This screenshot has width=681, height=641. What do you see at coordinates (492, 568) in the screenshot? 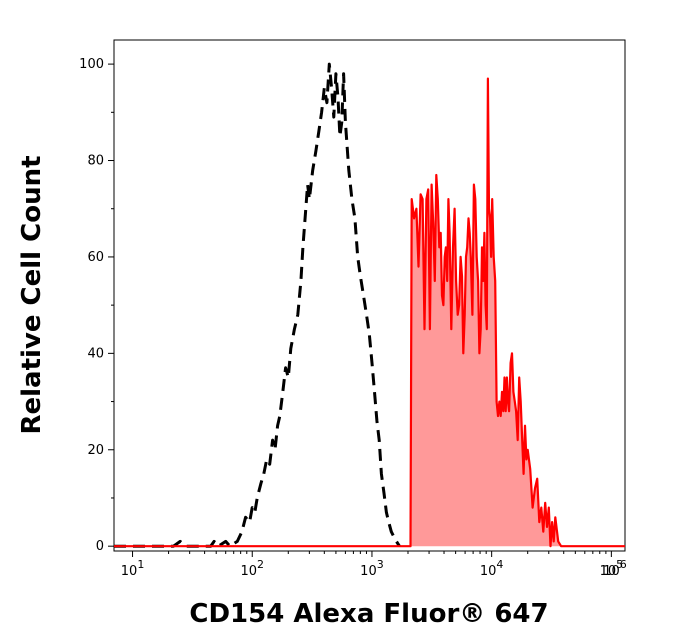
I see `x-tick-label: 10⁴` at bounding box center [492, 568].